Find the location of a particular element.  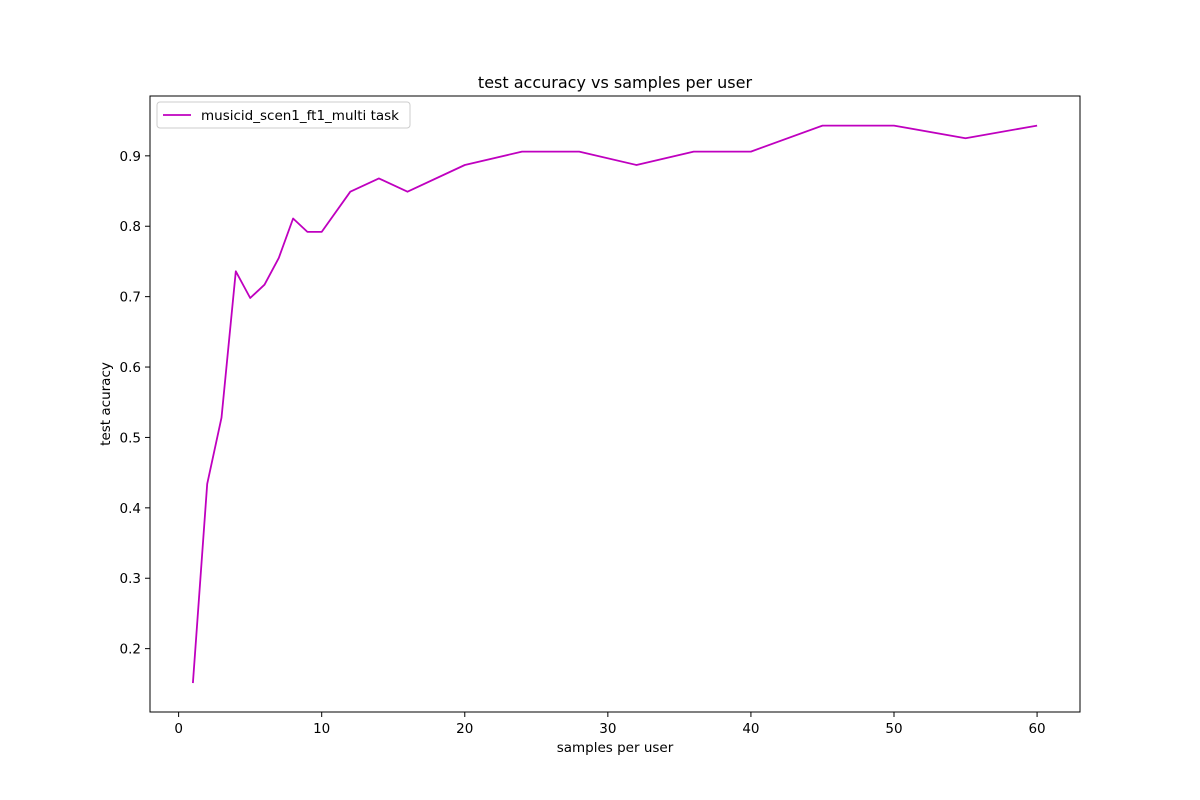

x-tick-label: 10 is located at coordinates (321, 729).